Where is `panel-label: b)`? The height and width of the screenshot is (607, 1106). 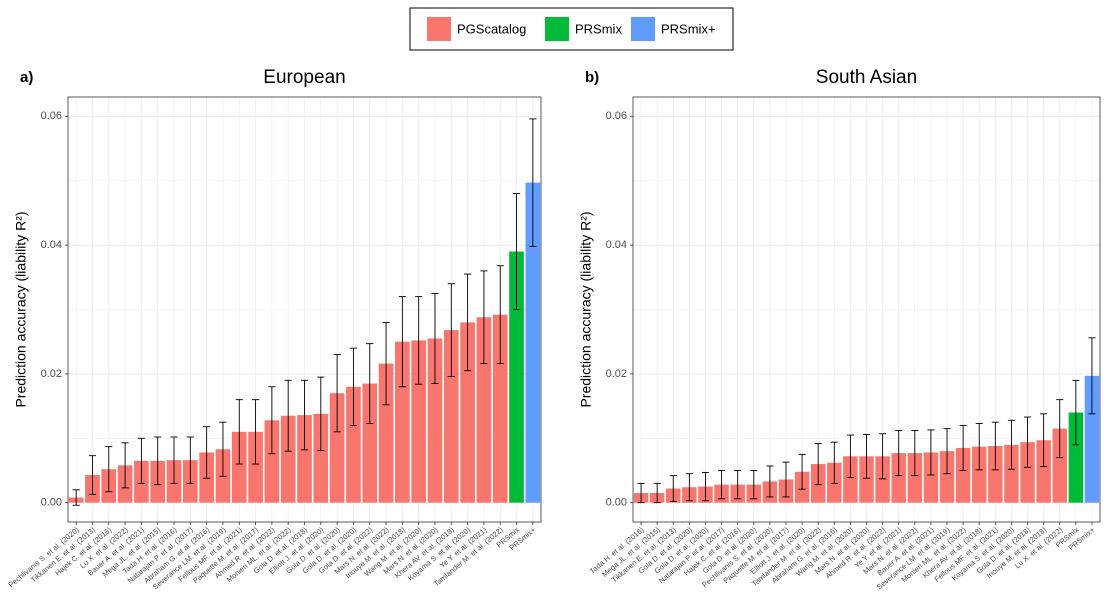
panel-label: b) is located at coordinates (592, 77).